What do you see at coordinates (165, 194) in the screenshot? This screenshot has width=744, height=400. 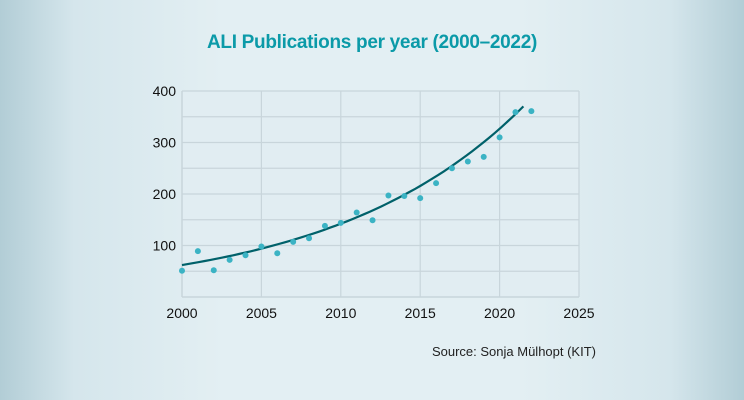 I see `y-tick-label: 200` at bounding box center [165, 194].